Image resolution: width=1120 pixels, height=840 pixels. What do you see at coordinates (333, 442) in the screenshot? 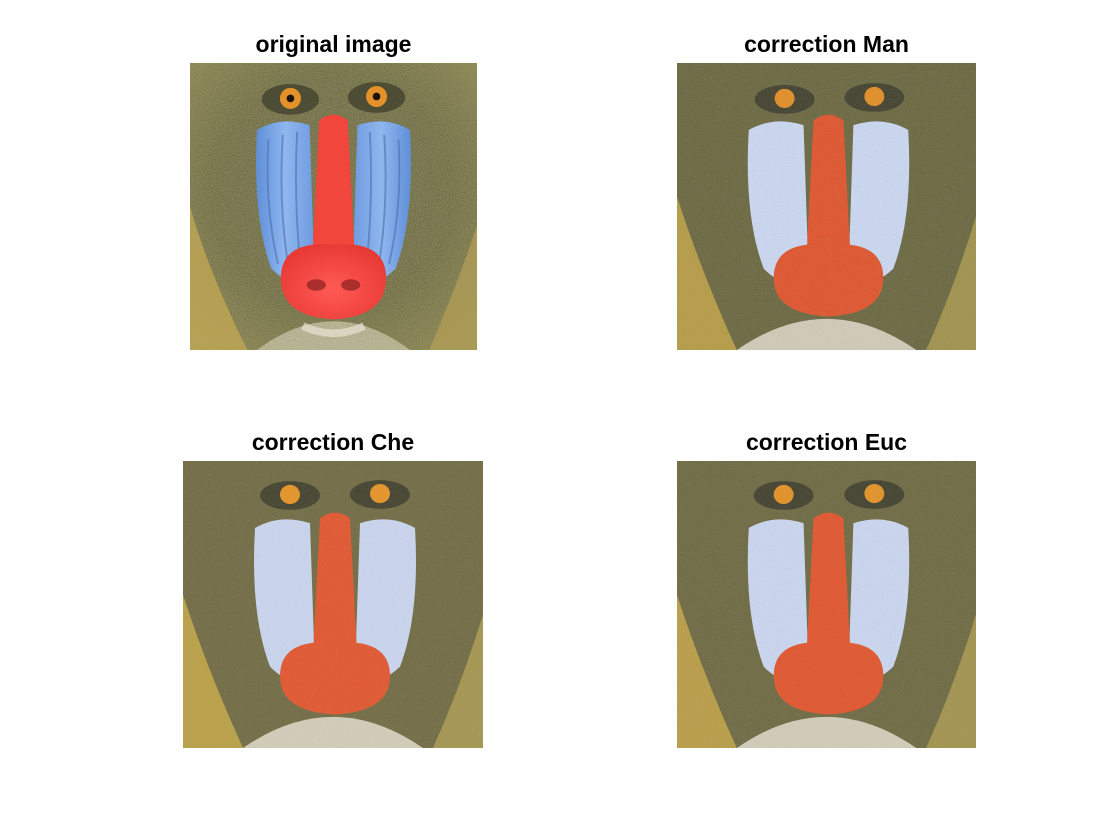
I see `panel-title-che: correction Che` at bounding box center [333, 442].